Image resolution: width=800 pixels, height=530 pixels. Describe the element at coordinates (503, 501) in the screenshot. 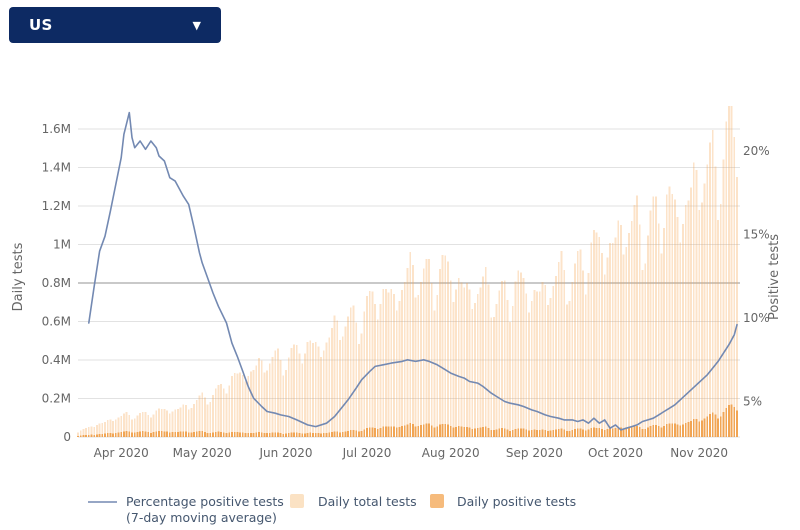

I see `legend-item-positive: Daily positive tests` at that location.